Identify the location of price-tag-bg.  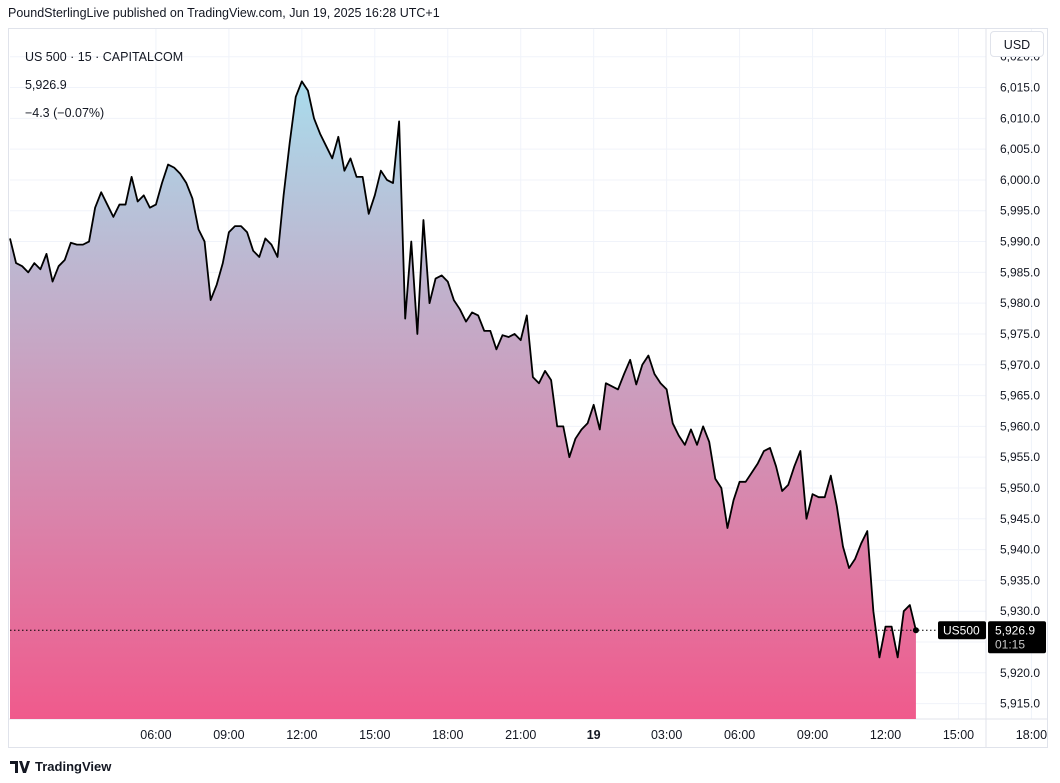
(1017, 637).